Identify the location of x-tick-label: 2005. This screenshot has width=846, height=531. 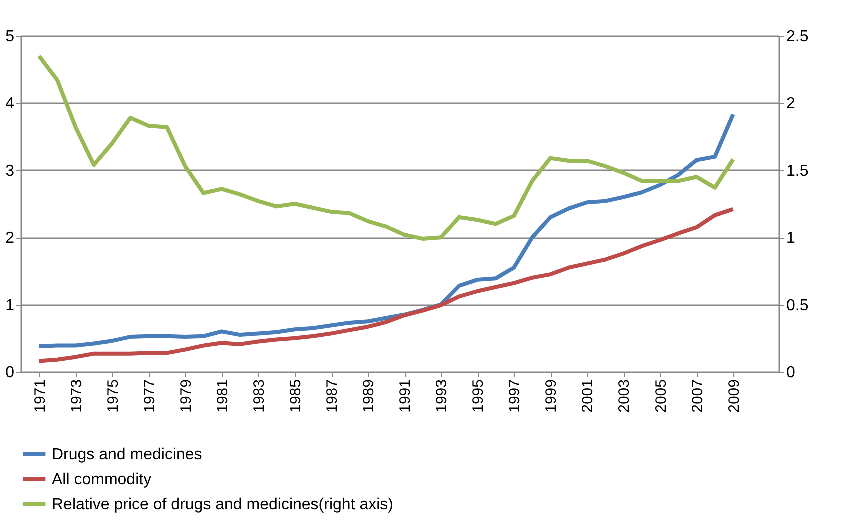
(661, 396).